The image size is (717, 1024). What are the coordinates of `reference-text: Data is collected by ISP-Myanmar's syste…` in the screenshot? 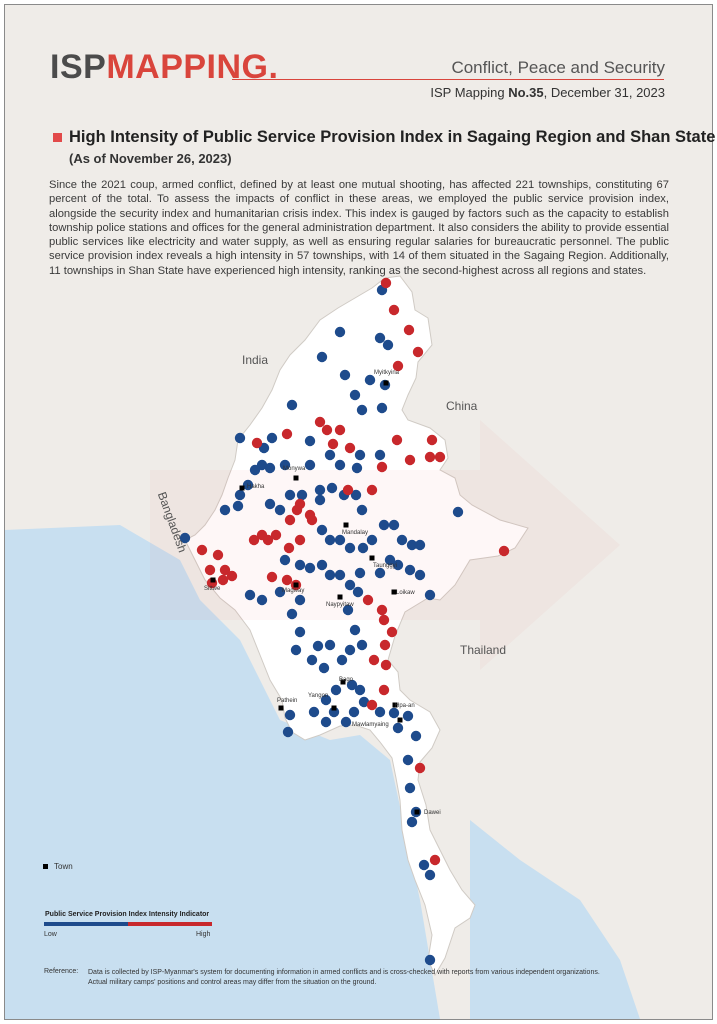 It's located at (344, 977).